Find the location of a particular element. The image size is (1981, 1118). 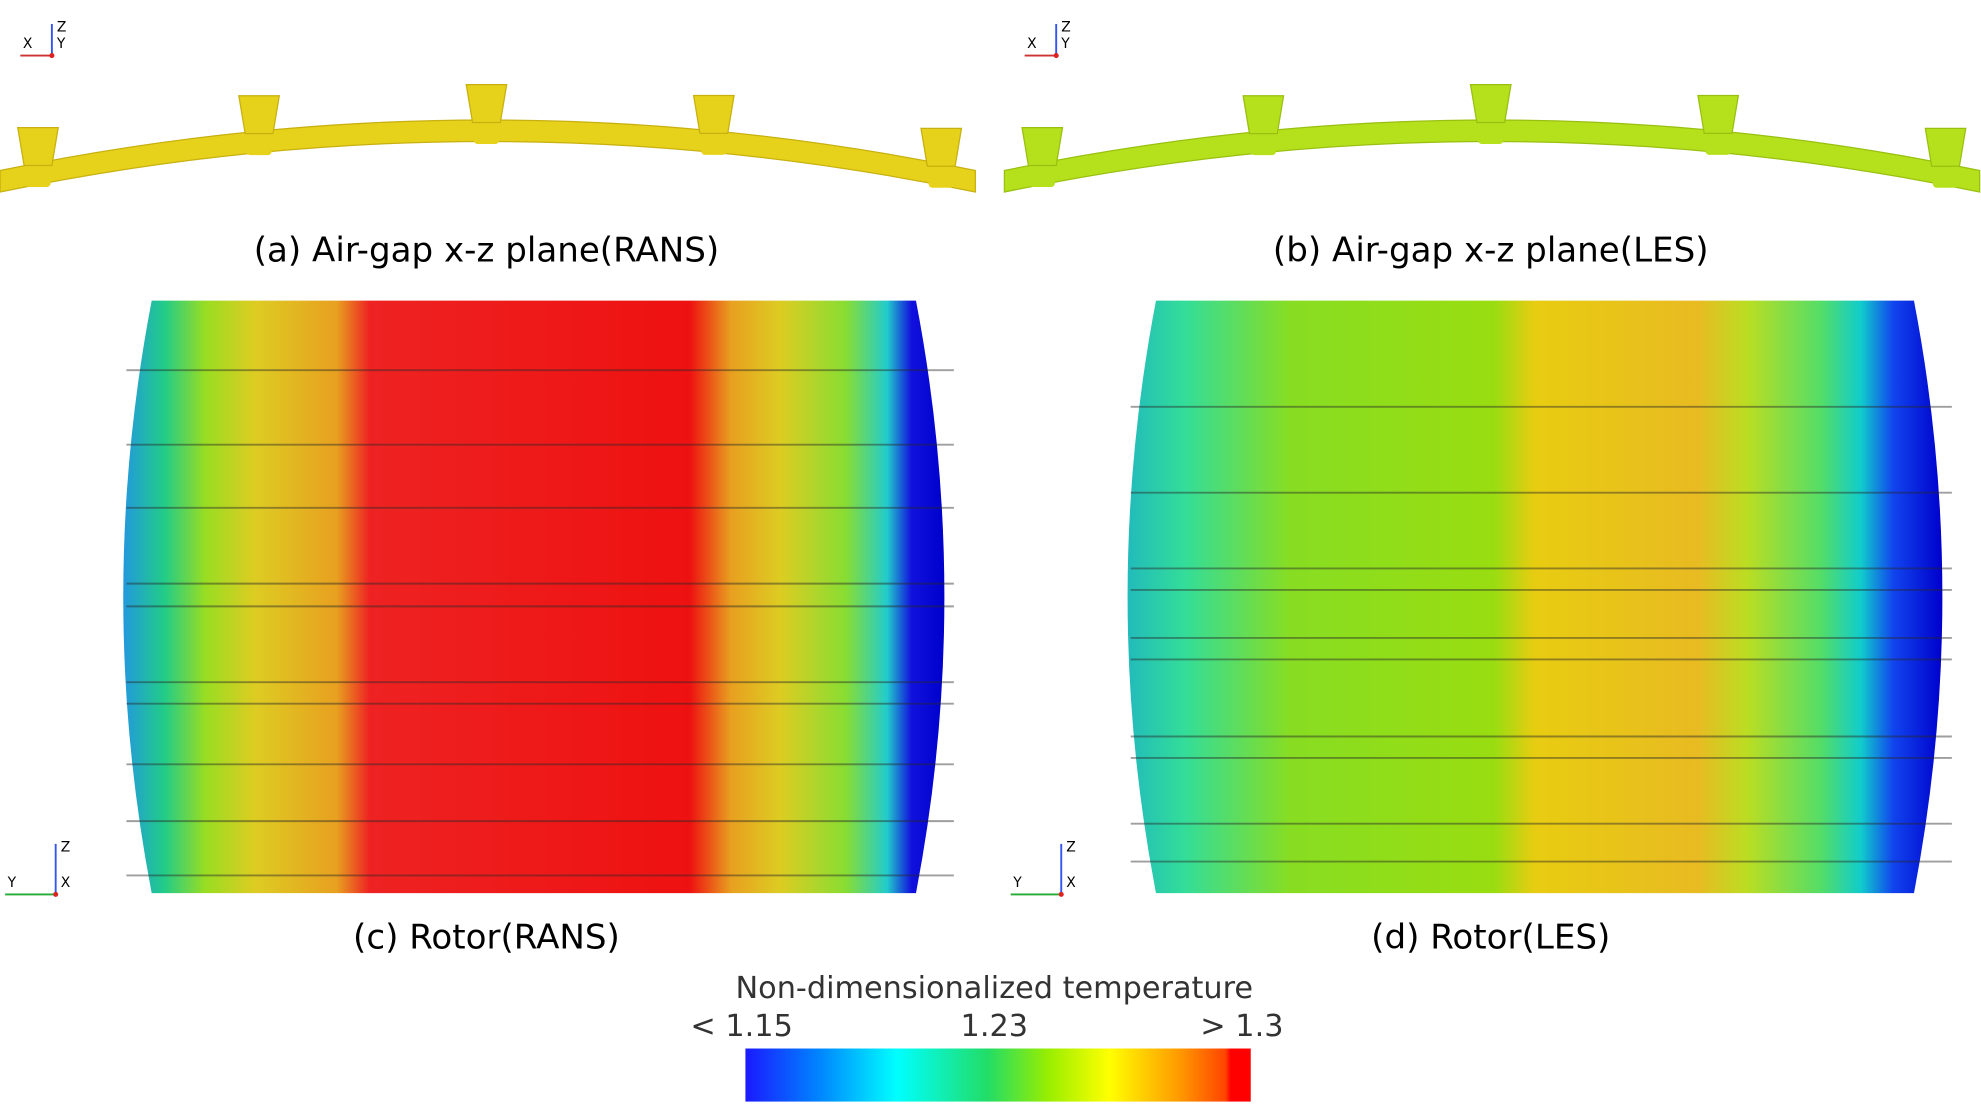

panel-caption: (b) Air-gap x-z plane(LES) is located at coordinates (1491, 250).